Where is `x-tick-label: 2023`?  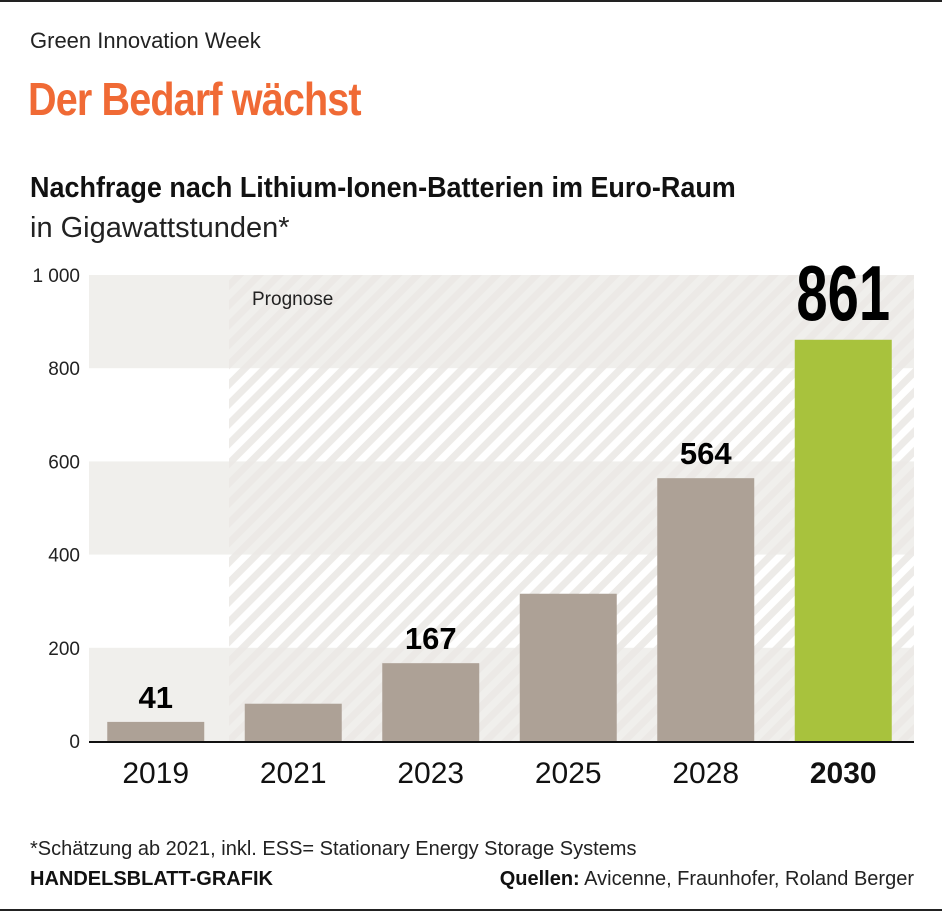 x-tick-label: 2023 is located at coordinates (430, 773).